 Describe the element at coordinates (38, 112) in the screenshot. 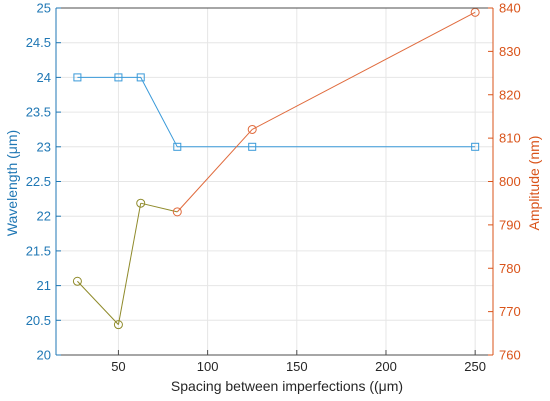

I see `left-y-tick-label: 23.5` at that location.